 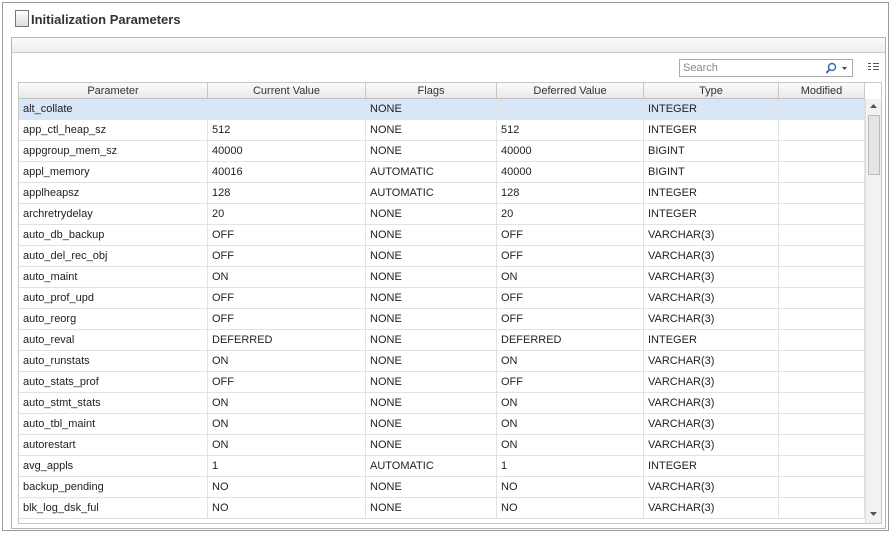 I want to click on table-cell: archretrydelay, so click(x=113, y=214).